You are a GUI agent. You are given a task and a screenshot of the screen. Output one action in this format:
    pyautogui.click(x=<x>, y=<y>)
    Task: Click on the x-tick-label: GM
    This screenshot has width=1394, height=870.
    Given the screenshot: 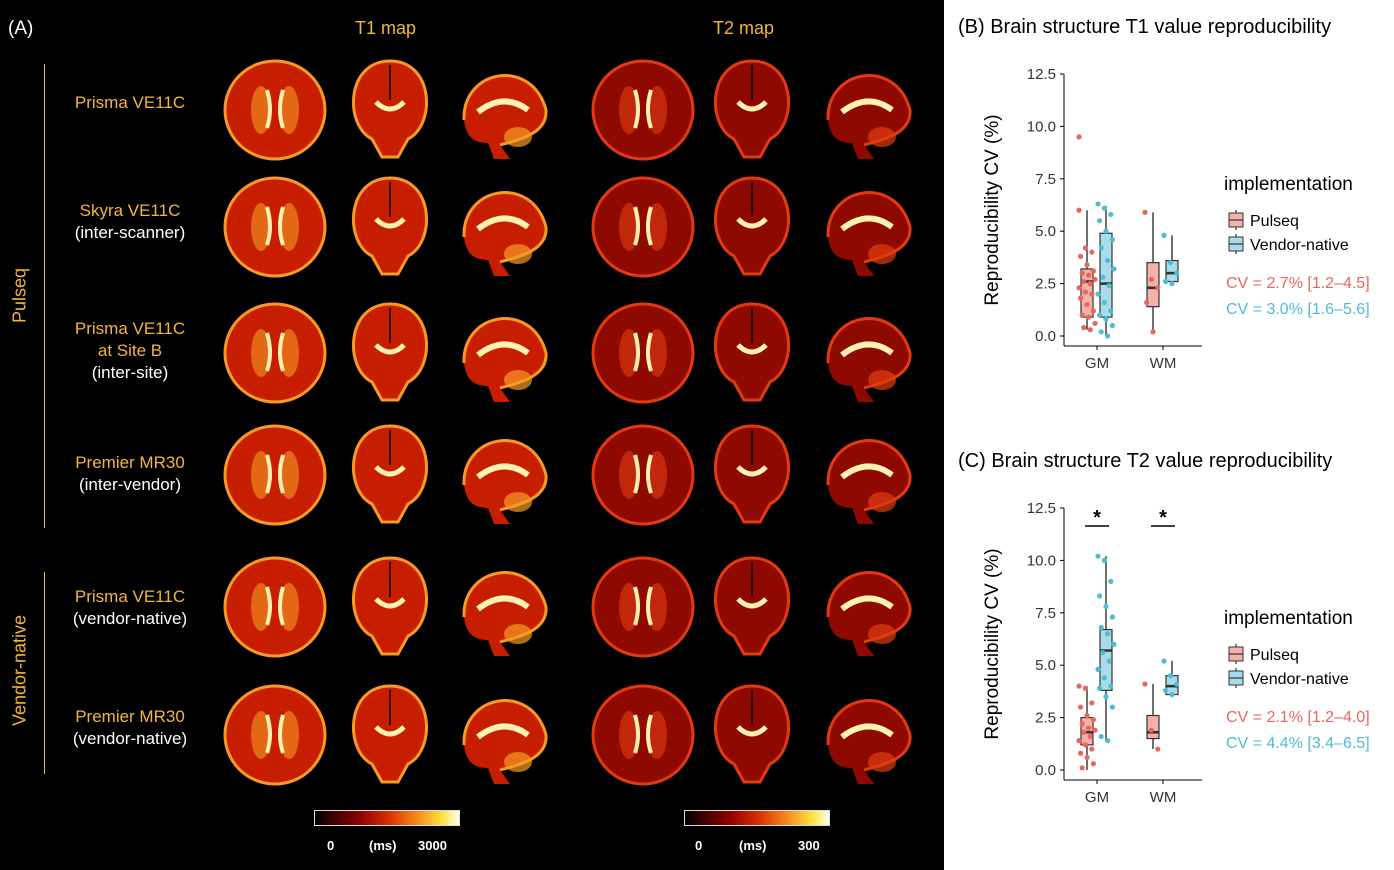 What is the action you would take?
    pyautogui.click(x=1097, y=363)
    